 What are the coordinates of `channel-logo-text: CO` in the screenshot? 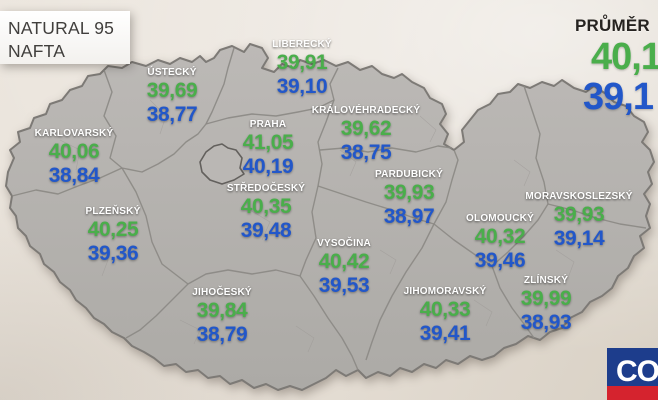 It's located at (637, 371).